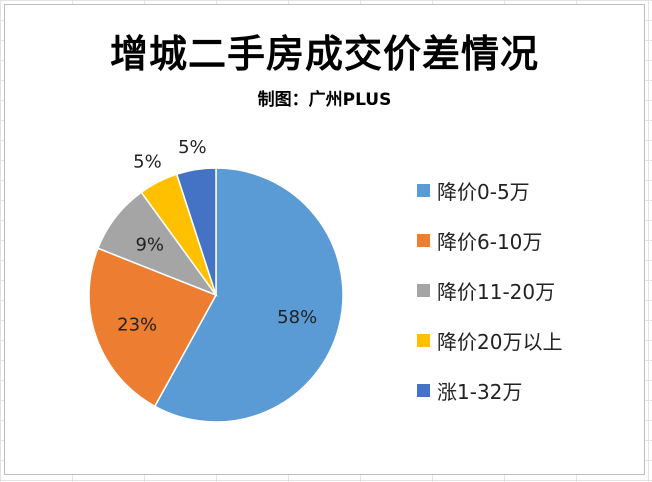 Image resolution: width=652 pixels, height=482 pixels. I want to click on legend-item: 降价11-20万, so click(489, 290).